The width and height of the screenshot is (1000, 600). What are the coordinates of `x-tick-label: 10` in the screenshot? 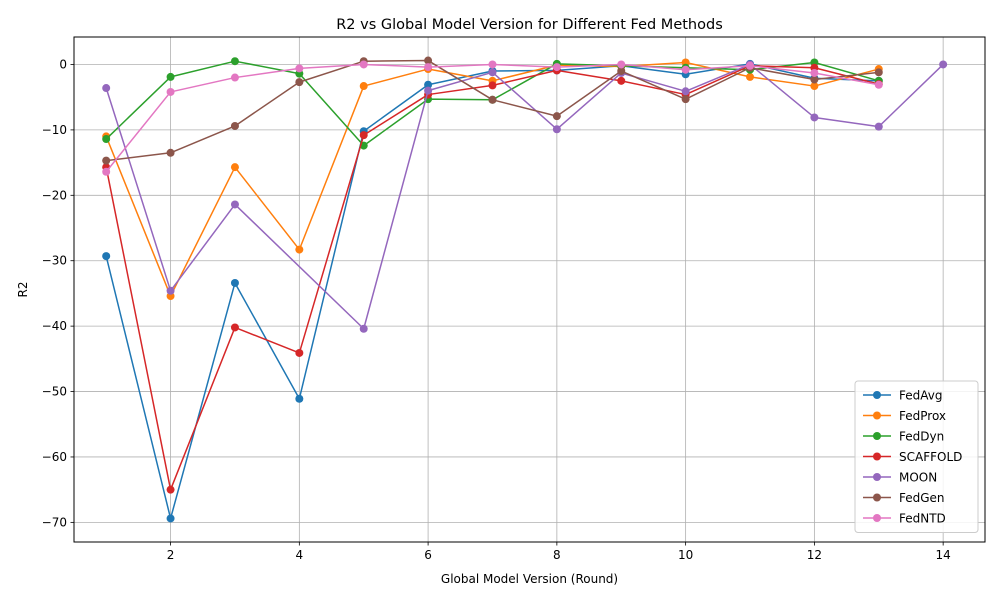 It's located at (685, 555).